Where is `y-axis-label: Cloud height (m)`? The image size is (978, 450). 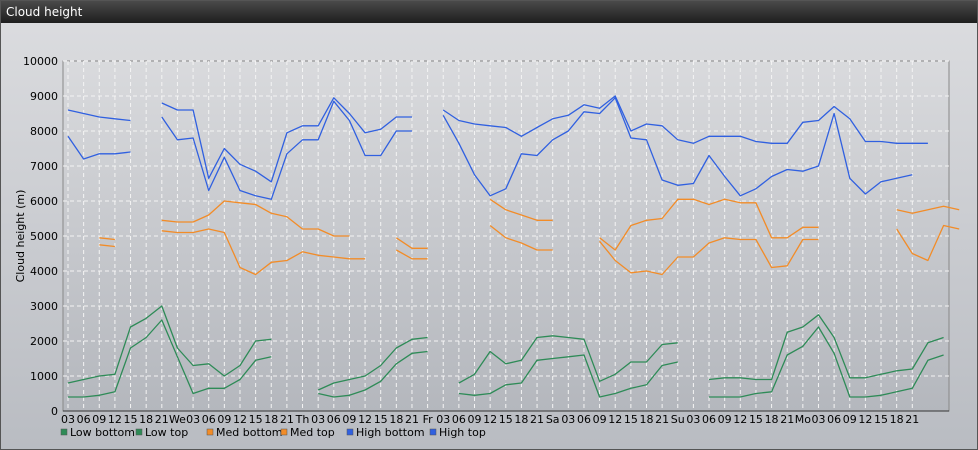
y-axis-label: Cloud height (m) is located at coordinates (20, 236).